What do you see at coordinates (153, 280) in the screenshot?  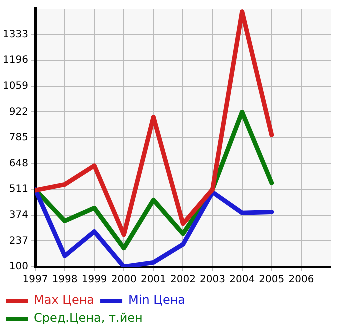 I see `x-tick-label: 2001` at bounding box center [153, 280].